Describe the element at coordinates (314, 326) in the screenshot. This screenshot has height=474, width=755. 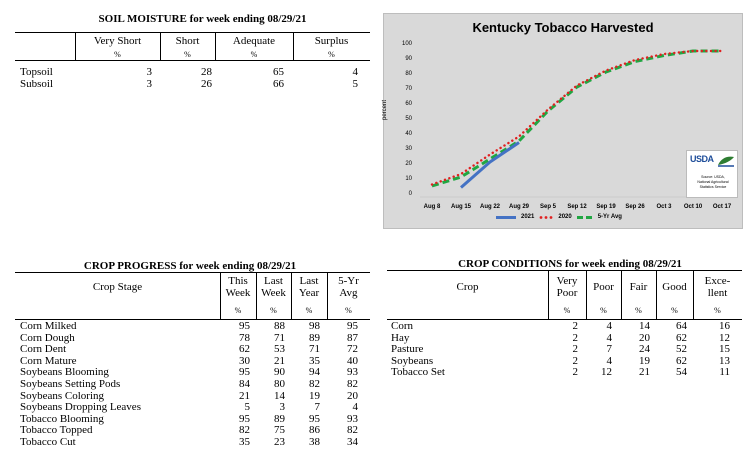
I see `crop-progress-cell: 98` at that location.